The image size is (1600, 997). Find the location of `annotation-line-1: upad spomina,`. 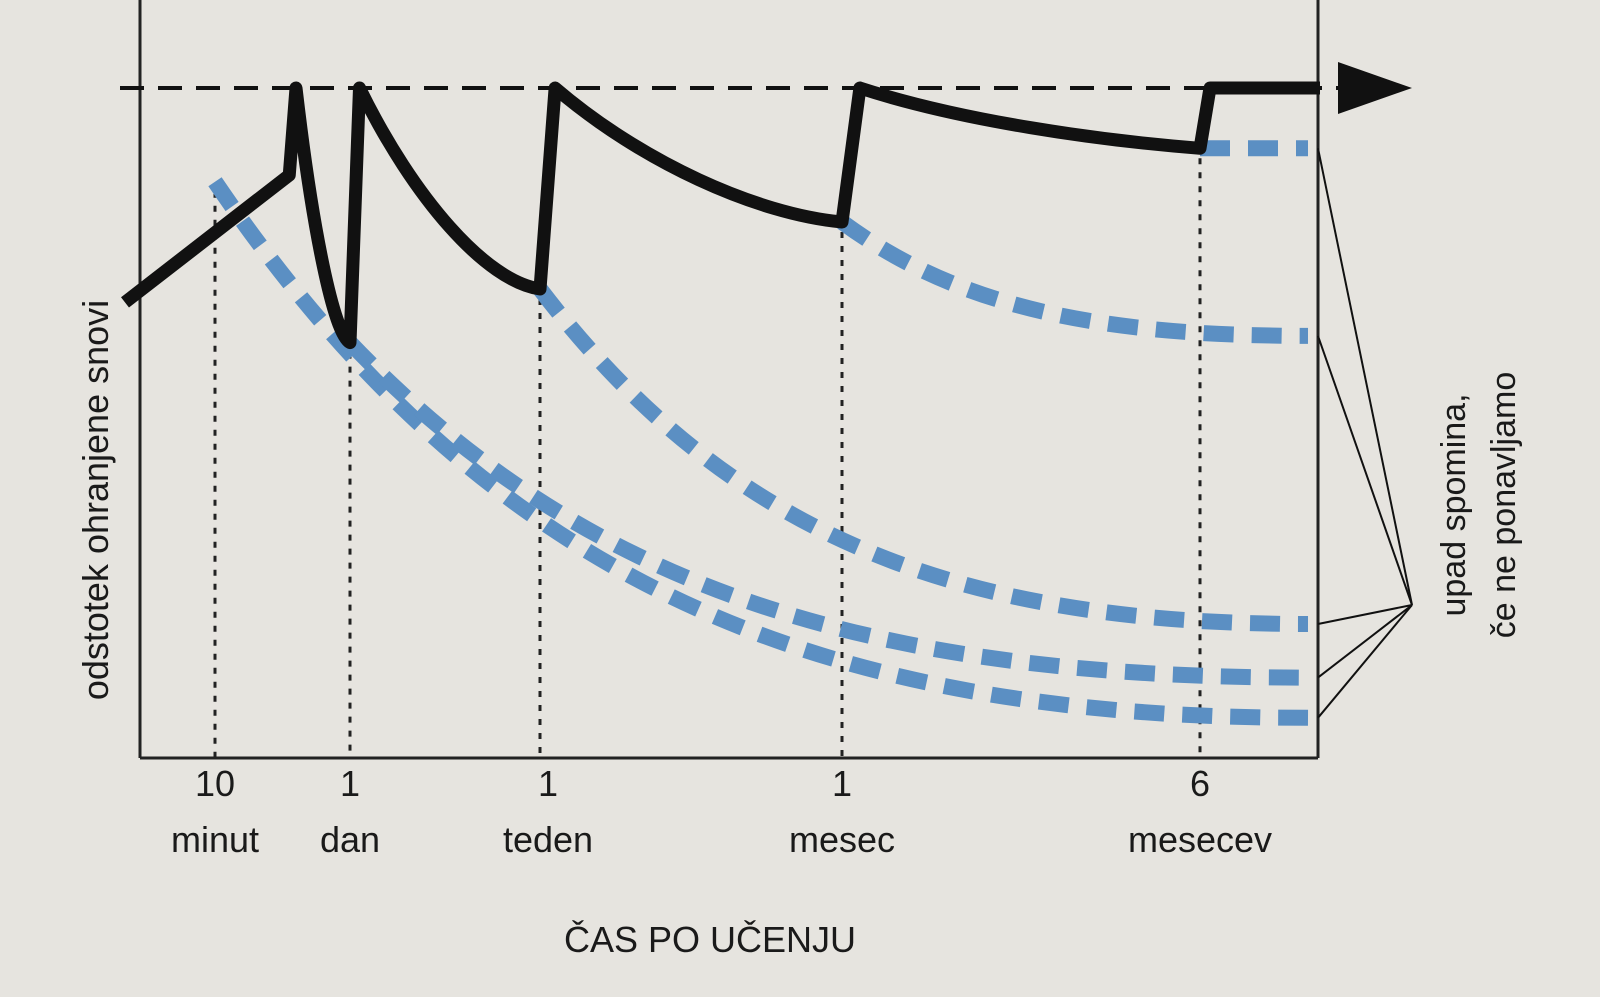

annotation-line-1: upad spomina, is located at coordinates (1454, 504).